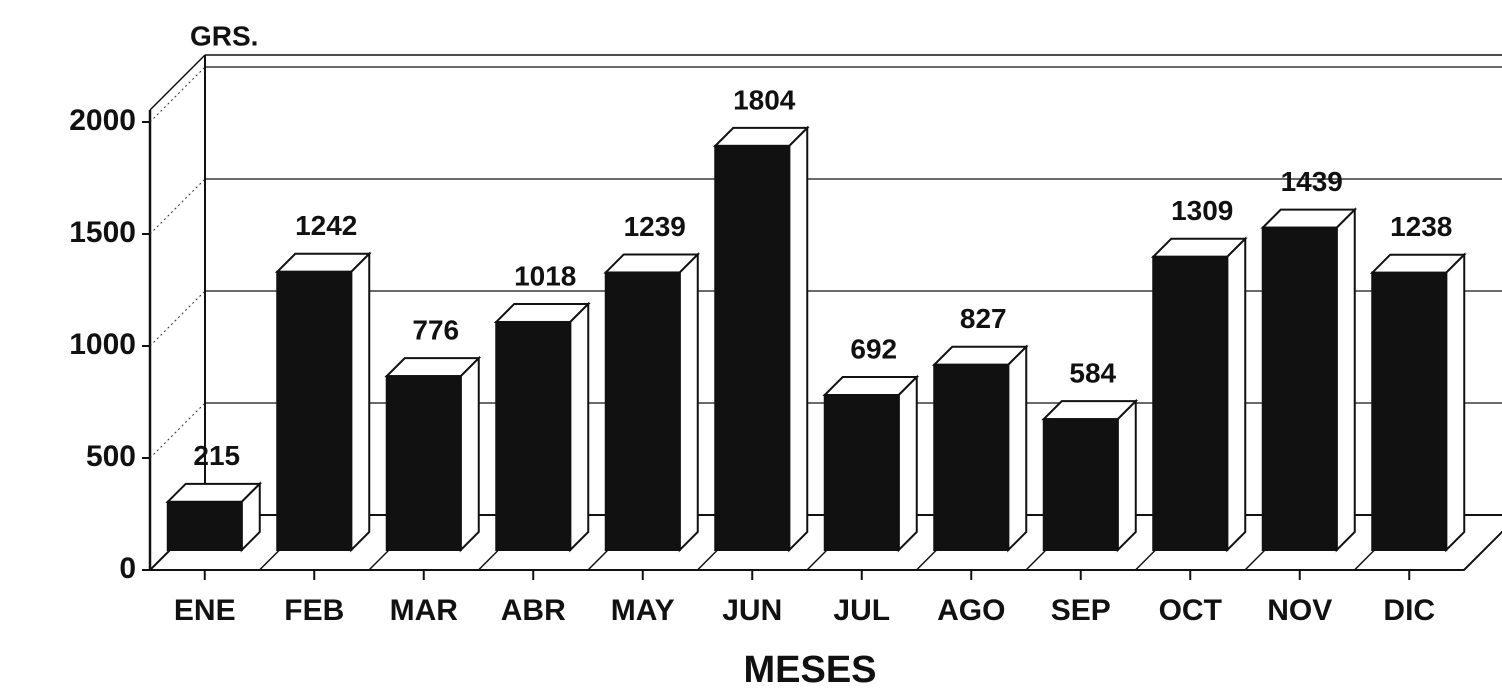 The image size is (1502, 700). Describe the element at coordinates (205, 610) in the screenshot. I see `x-tick-label: ENE` at that location.